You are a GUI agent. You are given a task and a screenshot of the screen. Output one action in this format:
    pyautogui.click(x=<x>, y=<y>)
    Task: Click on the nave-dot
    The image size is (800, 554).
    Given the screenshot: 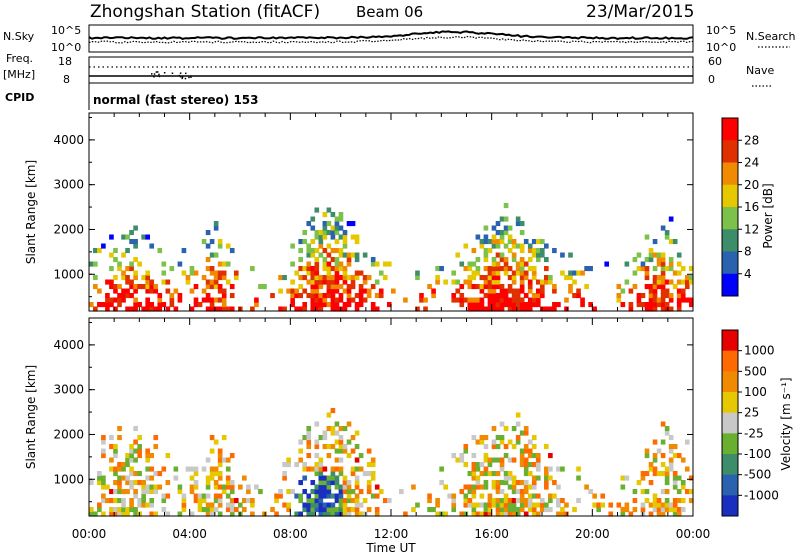 What is the action you would take?
    pyautogui.click(x=154, y=74)
    